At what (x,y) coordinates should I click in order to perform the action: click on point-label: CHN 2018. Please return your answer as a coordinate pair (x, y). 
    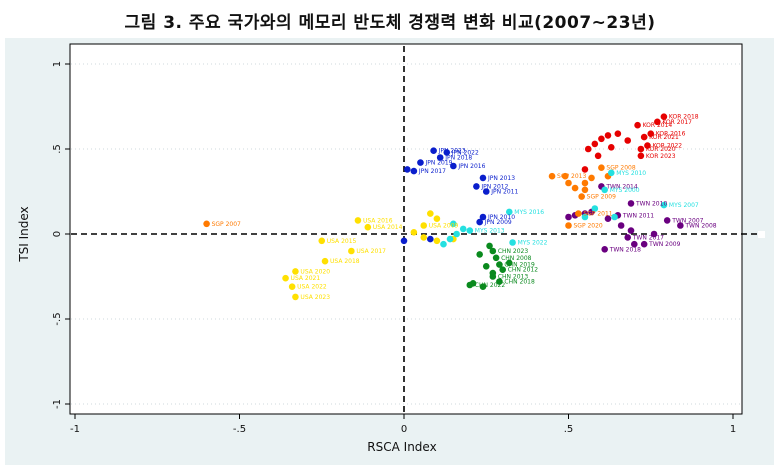
    Looking at the image, I should click on (519, 282).